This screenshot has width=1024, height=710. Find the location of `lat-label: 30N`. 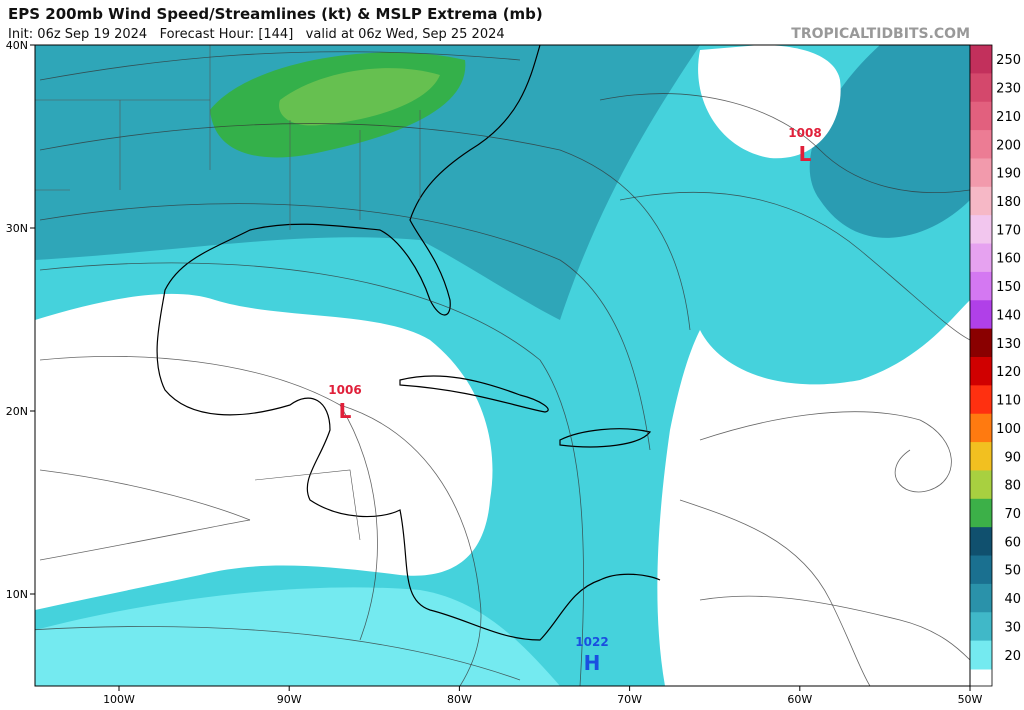

lat-label: 30N is located at coordinates (17, 228).